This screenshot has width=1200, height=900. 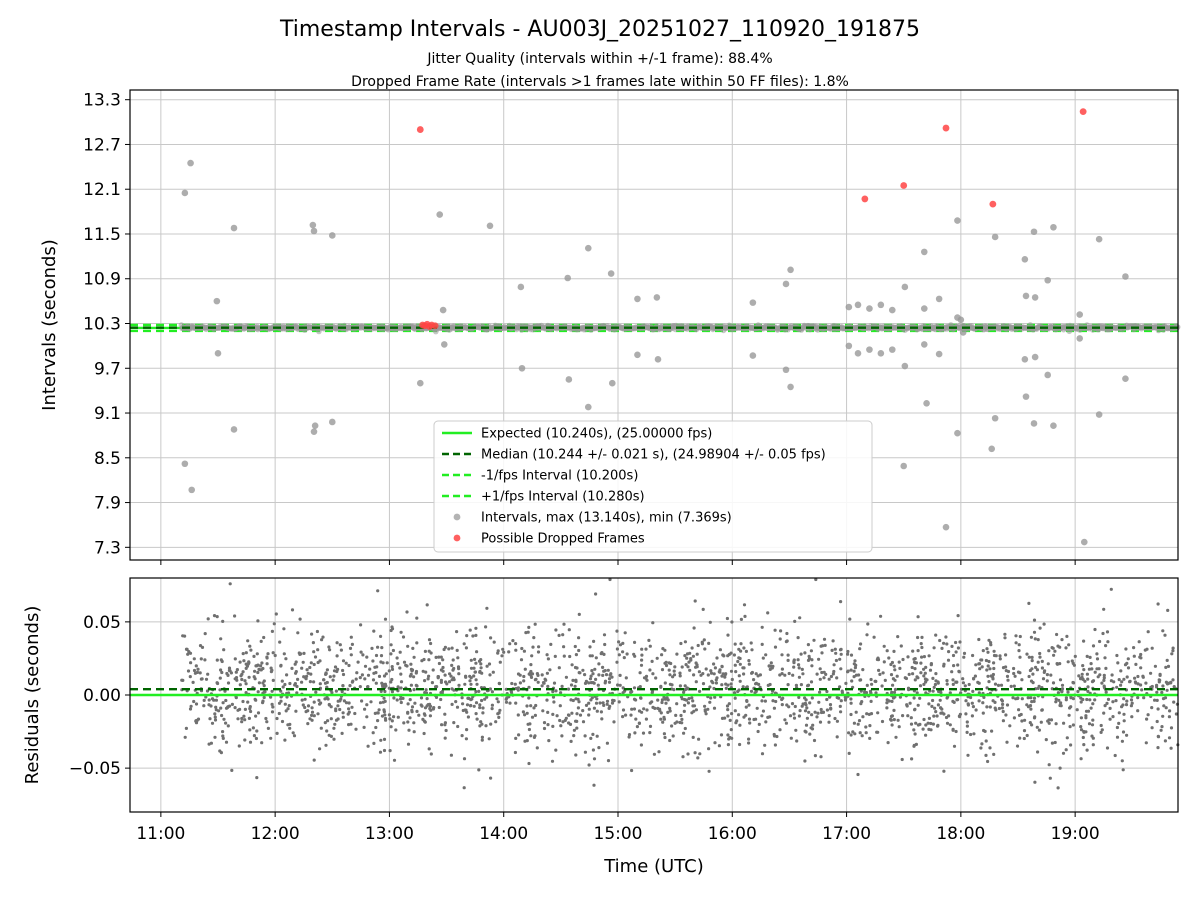 What do you see at coordinates (654, 692) in the screenshot?
I see `residuals-reference-lines` at bounding box center [654, 692].